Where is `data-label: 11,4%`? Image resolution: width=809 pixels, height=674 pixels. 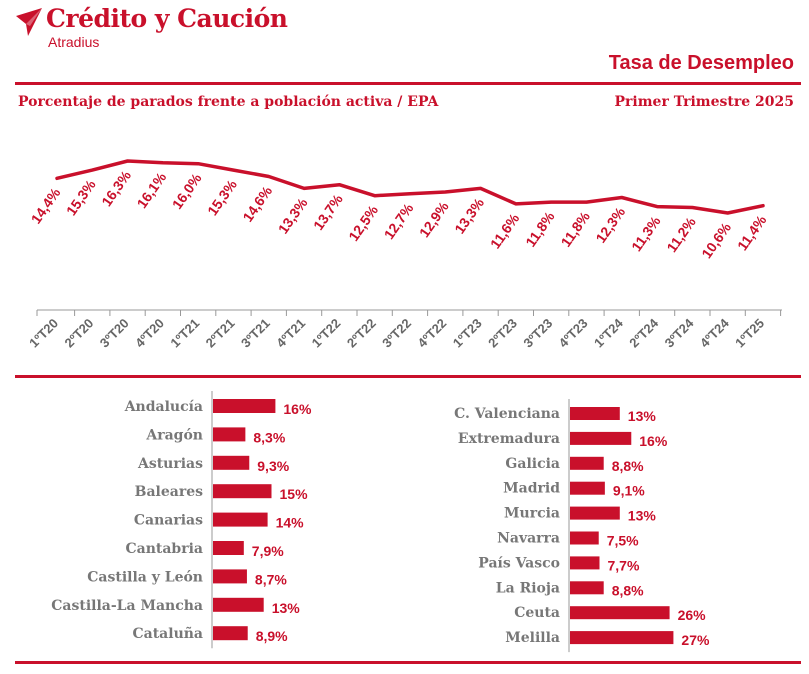 data-label: 11,4% is located at coordinates (752, 233).